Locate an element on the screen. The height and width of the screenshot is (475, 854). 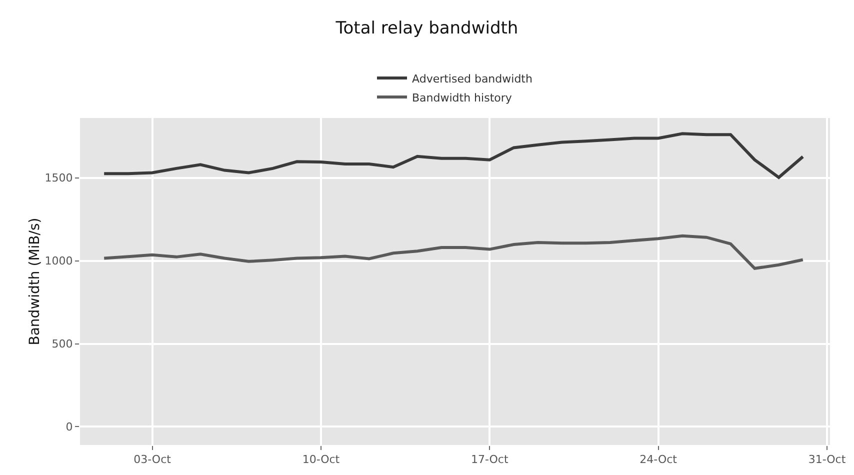
x-tick-label: 31-Oct is located at coordinates (827, 459).